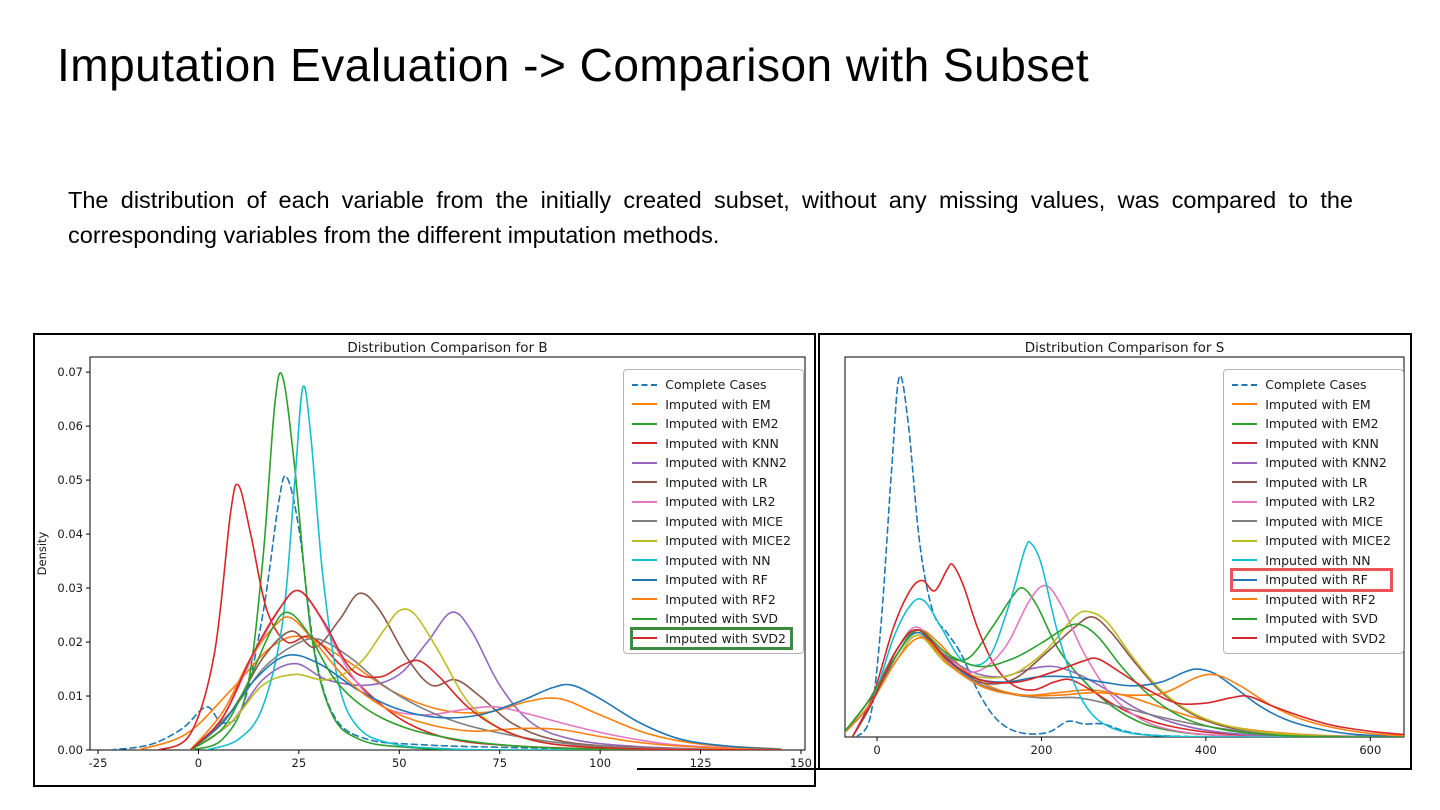 Image resolution: width=1440 pixels, height=810 pixels. What do you see at coordinates (1370, 750) in the screenshot?
I see `x-tick-label: 600` at bounding box center [1370, 750].